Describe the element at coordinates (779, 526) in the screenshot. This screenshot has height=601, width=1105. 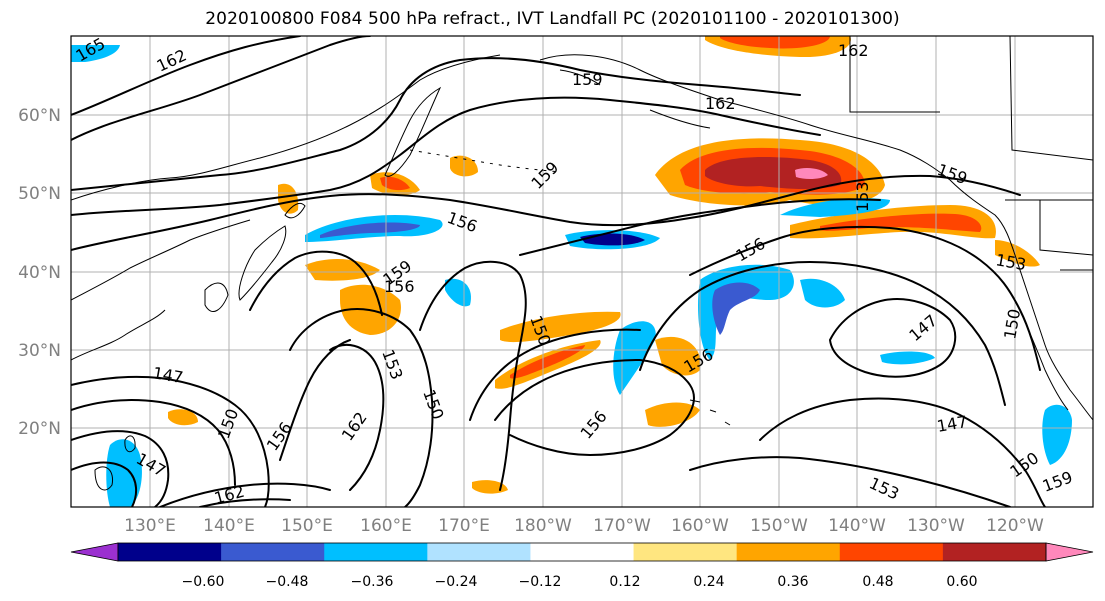
I see `lon-tick-label: 150°W` at that location.